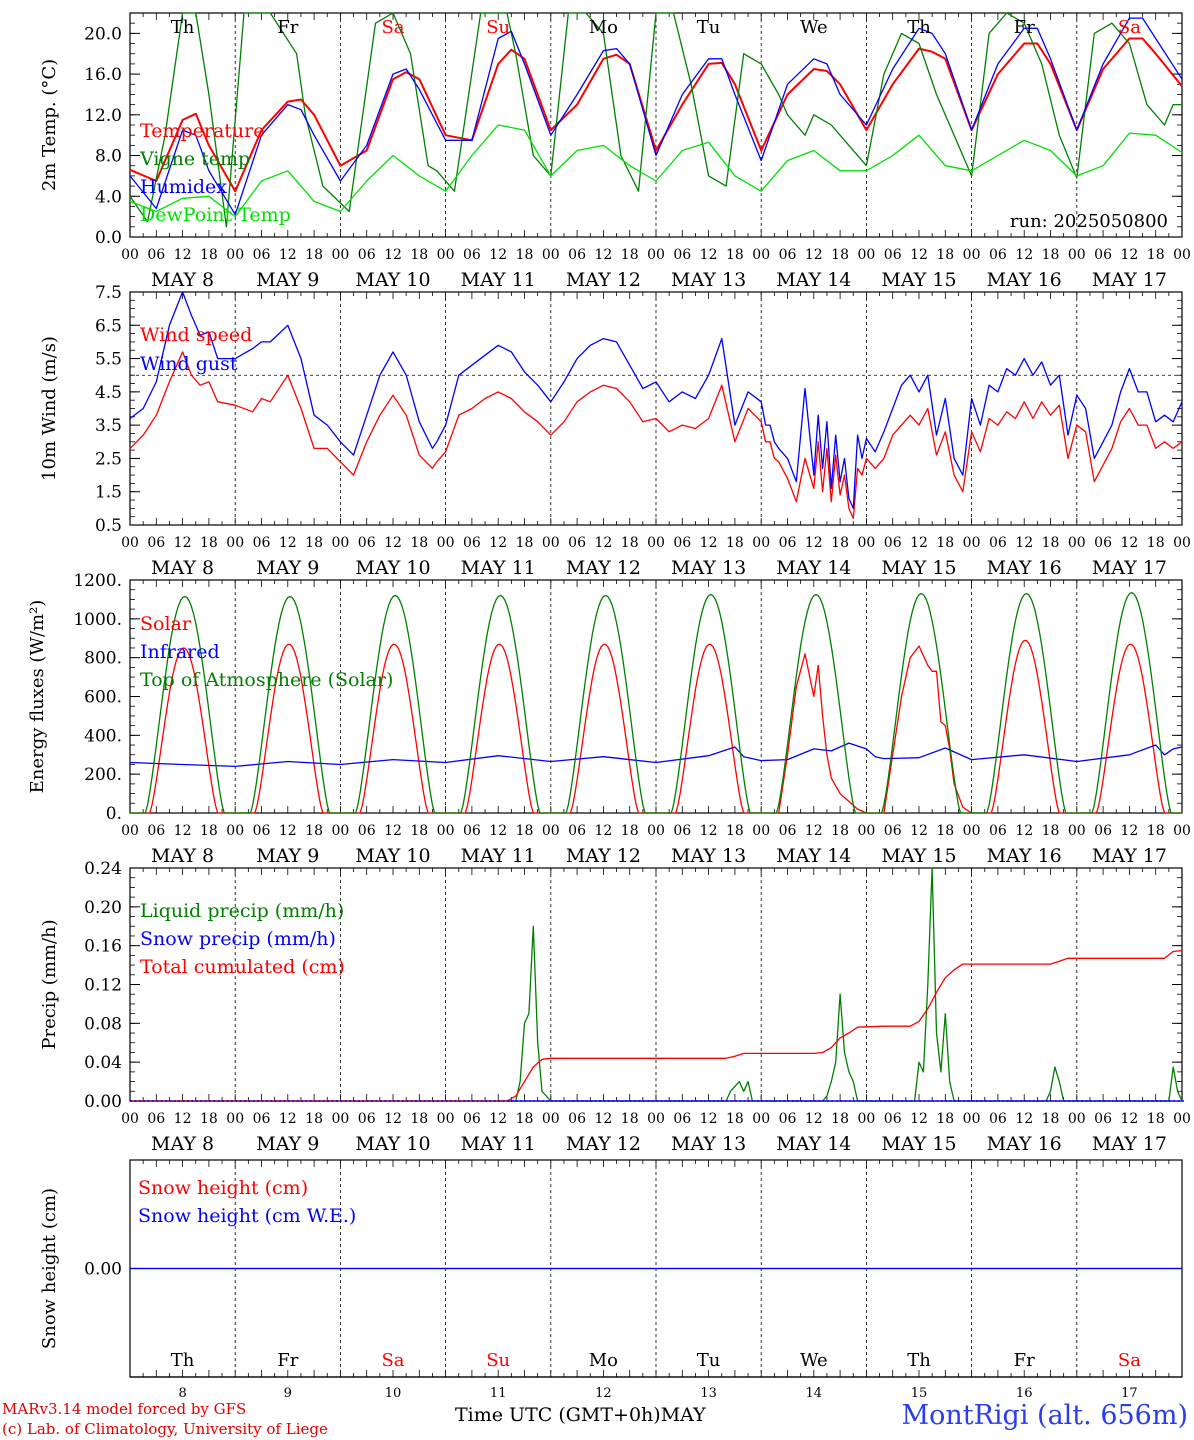 This screenshot has height=1440, width=1194. I want to click on y-tick-label: 0.0, so click(108, 238).